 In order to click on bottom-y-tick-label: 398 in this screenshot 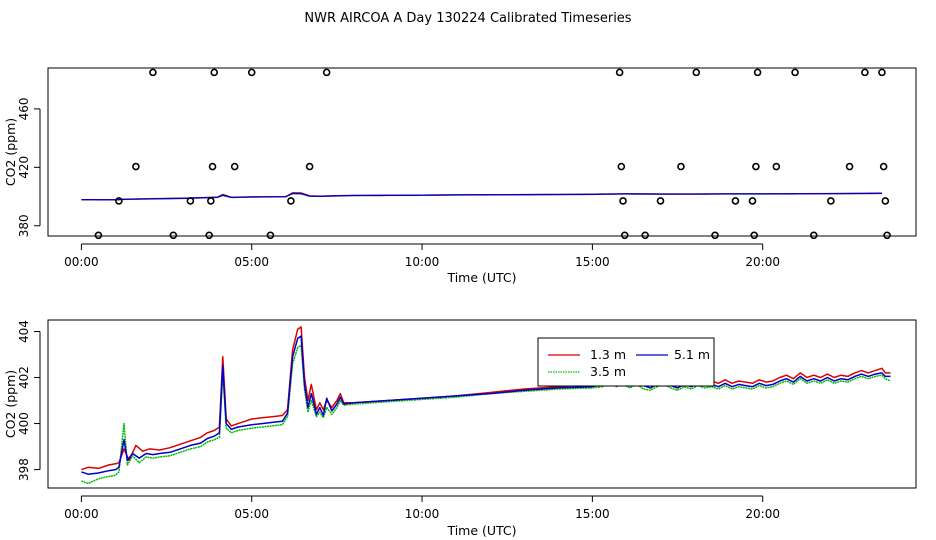, I will do `click(24, 469)`.